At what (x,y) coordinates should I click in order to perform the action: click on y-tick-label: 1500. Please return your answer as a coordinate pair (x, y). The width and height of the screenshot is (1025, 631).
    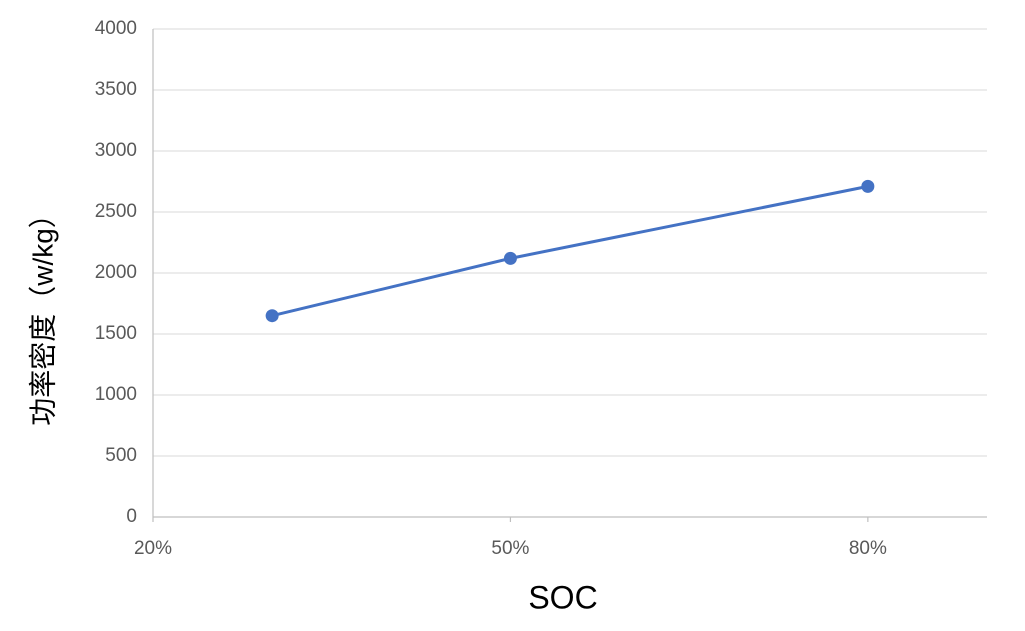
    Looking at the image, I should click on (116, 333).